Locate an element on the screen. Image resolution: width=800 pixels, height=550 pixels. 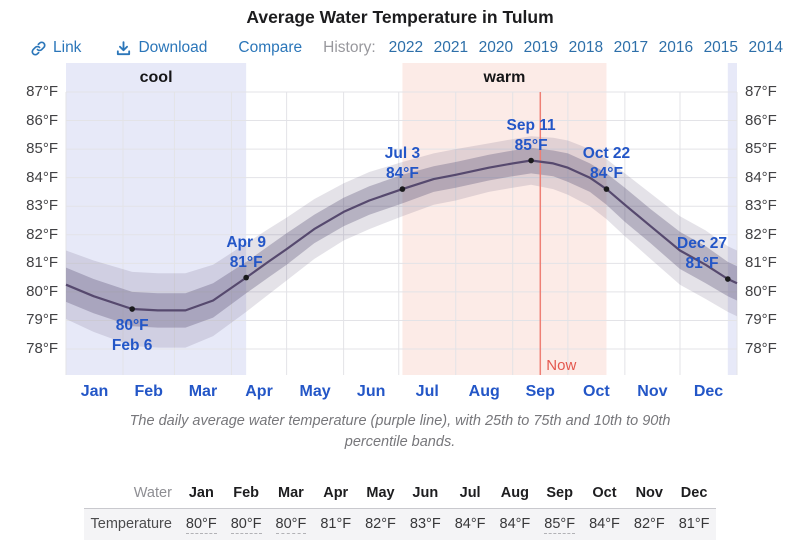
table-row-label: Temperature is located at coordinates (131, 524).